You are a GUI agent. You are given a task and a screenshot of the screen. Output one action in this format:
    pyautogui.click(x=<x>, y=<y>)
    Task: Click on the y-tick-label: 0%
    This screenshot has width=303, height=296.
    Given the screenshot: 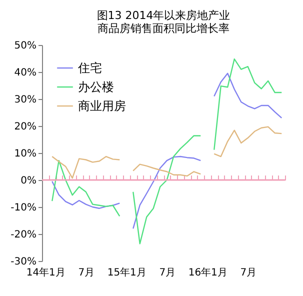 What is the action you would take?
    pyautogui.click(x=28, y=181)
    